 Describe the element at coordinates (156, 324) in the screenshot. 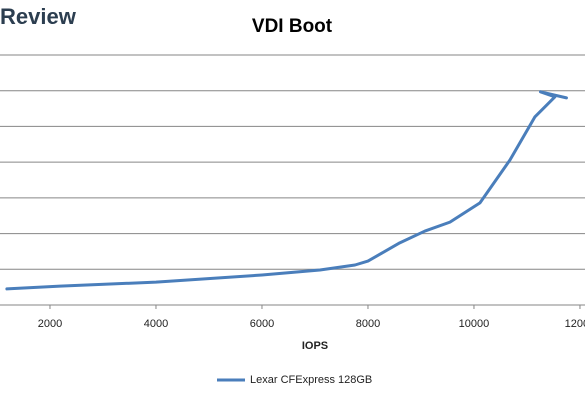

I see `x-tick-label: 4000` at that location.